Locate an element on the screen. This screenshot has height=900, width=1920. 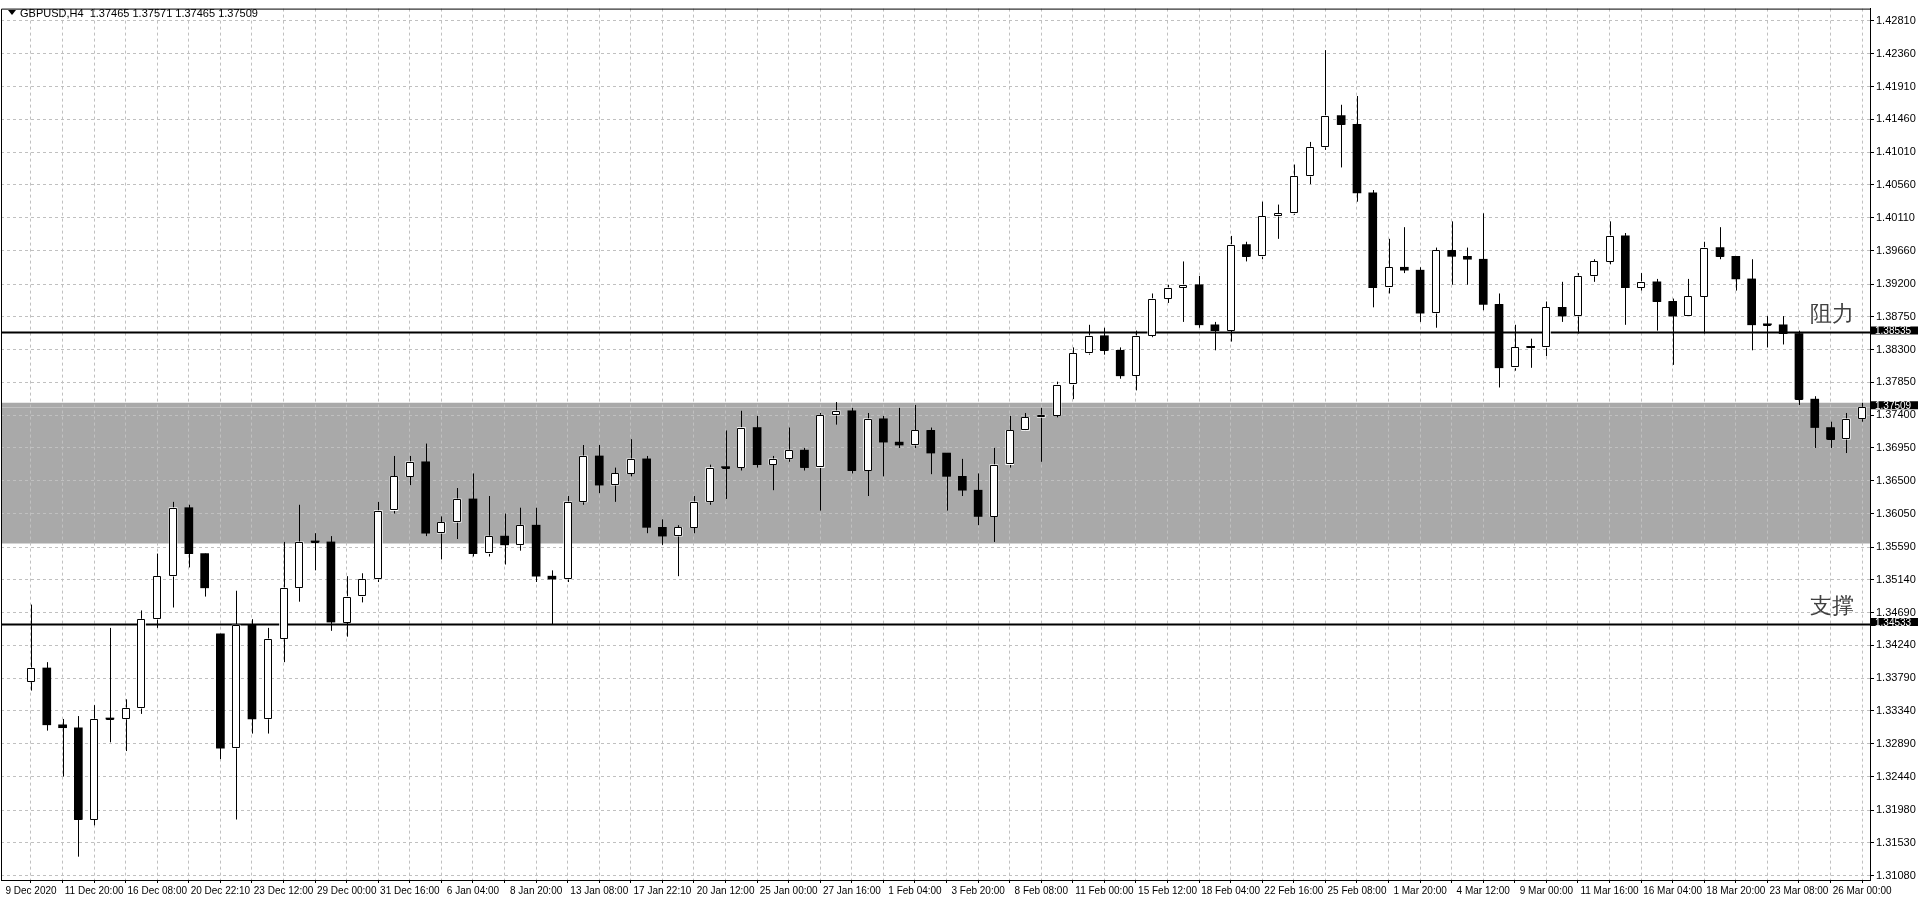
x-tick-label: 29 Dec 00:00 is located at coordinates (346, 890).